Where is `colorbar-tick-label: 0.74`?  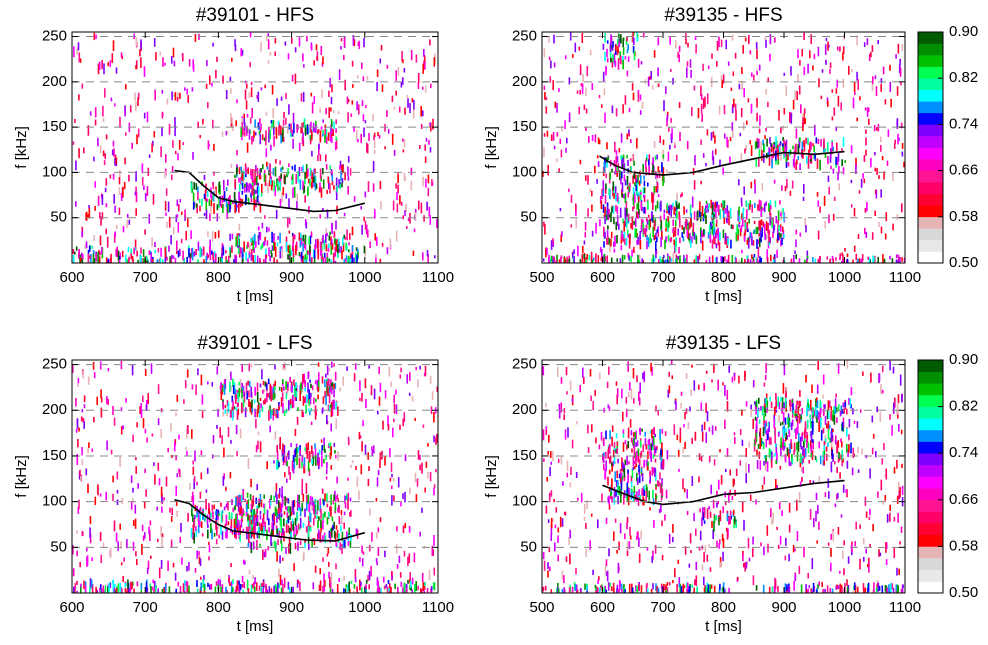
colorbar-tick-label: 0.74 is located at coordinates (963, 123).